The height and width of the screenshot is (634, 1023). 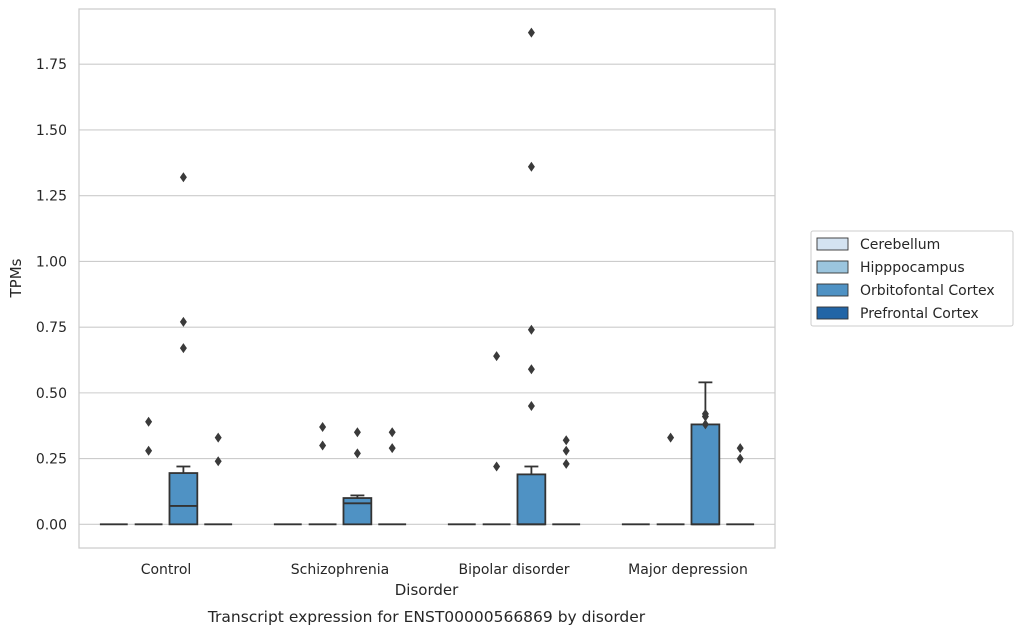 I want to click on legend-label: Cerebellum, so click(x=900, y=245).